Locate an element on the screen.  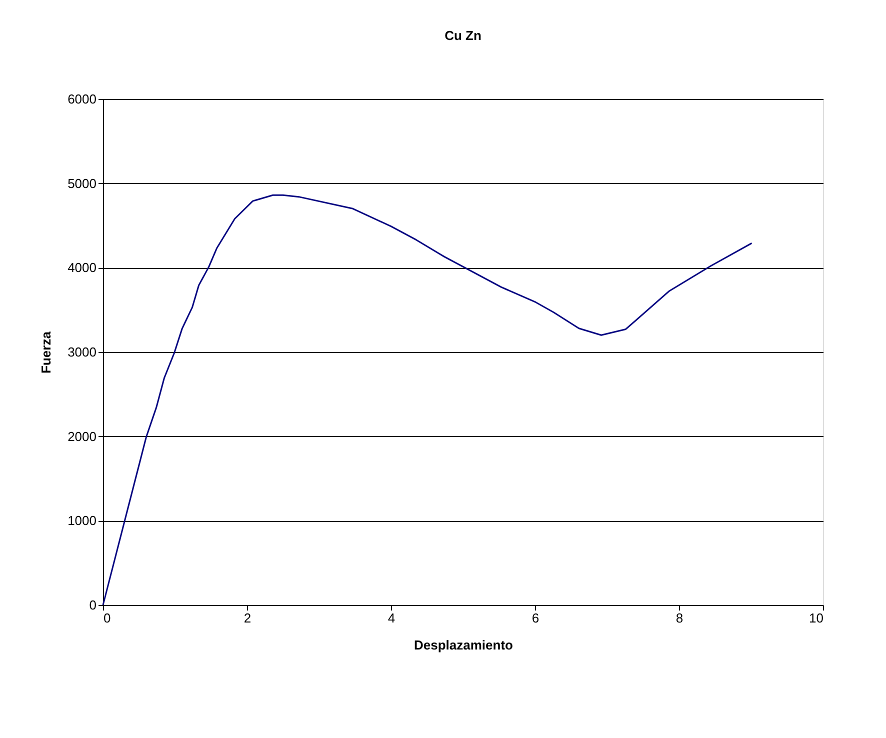
y-tick-label: 6000 is located at coordinates (82, 99).